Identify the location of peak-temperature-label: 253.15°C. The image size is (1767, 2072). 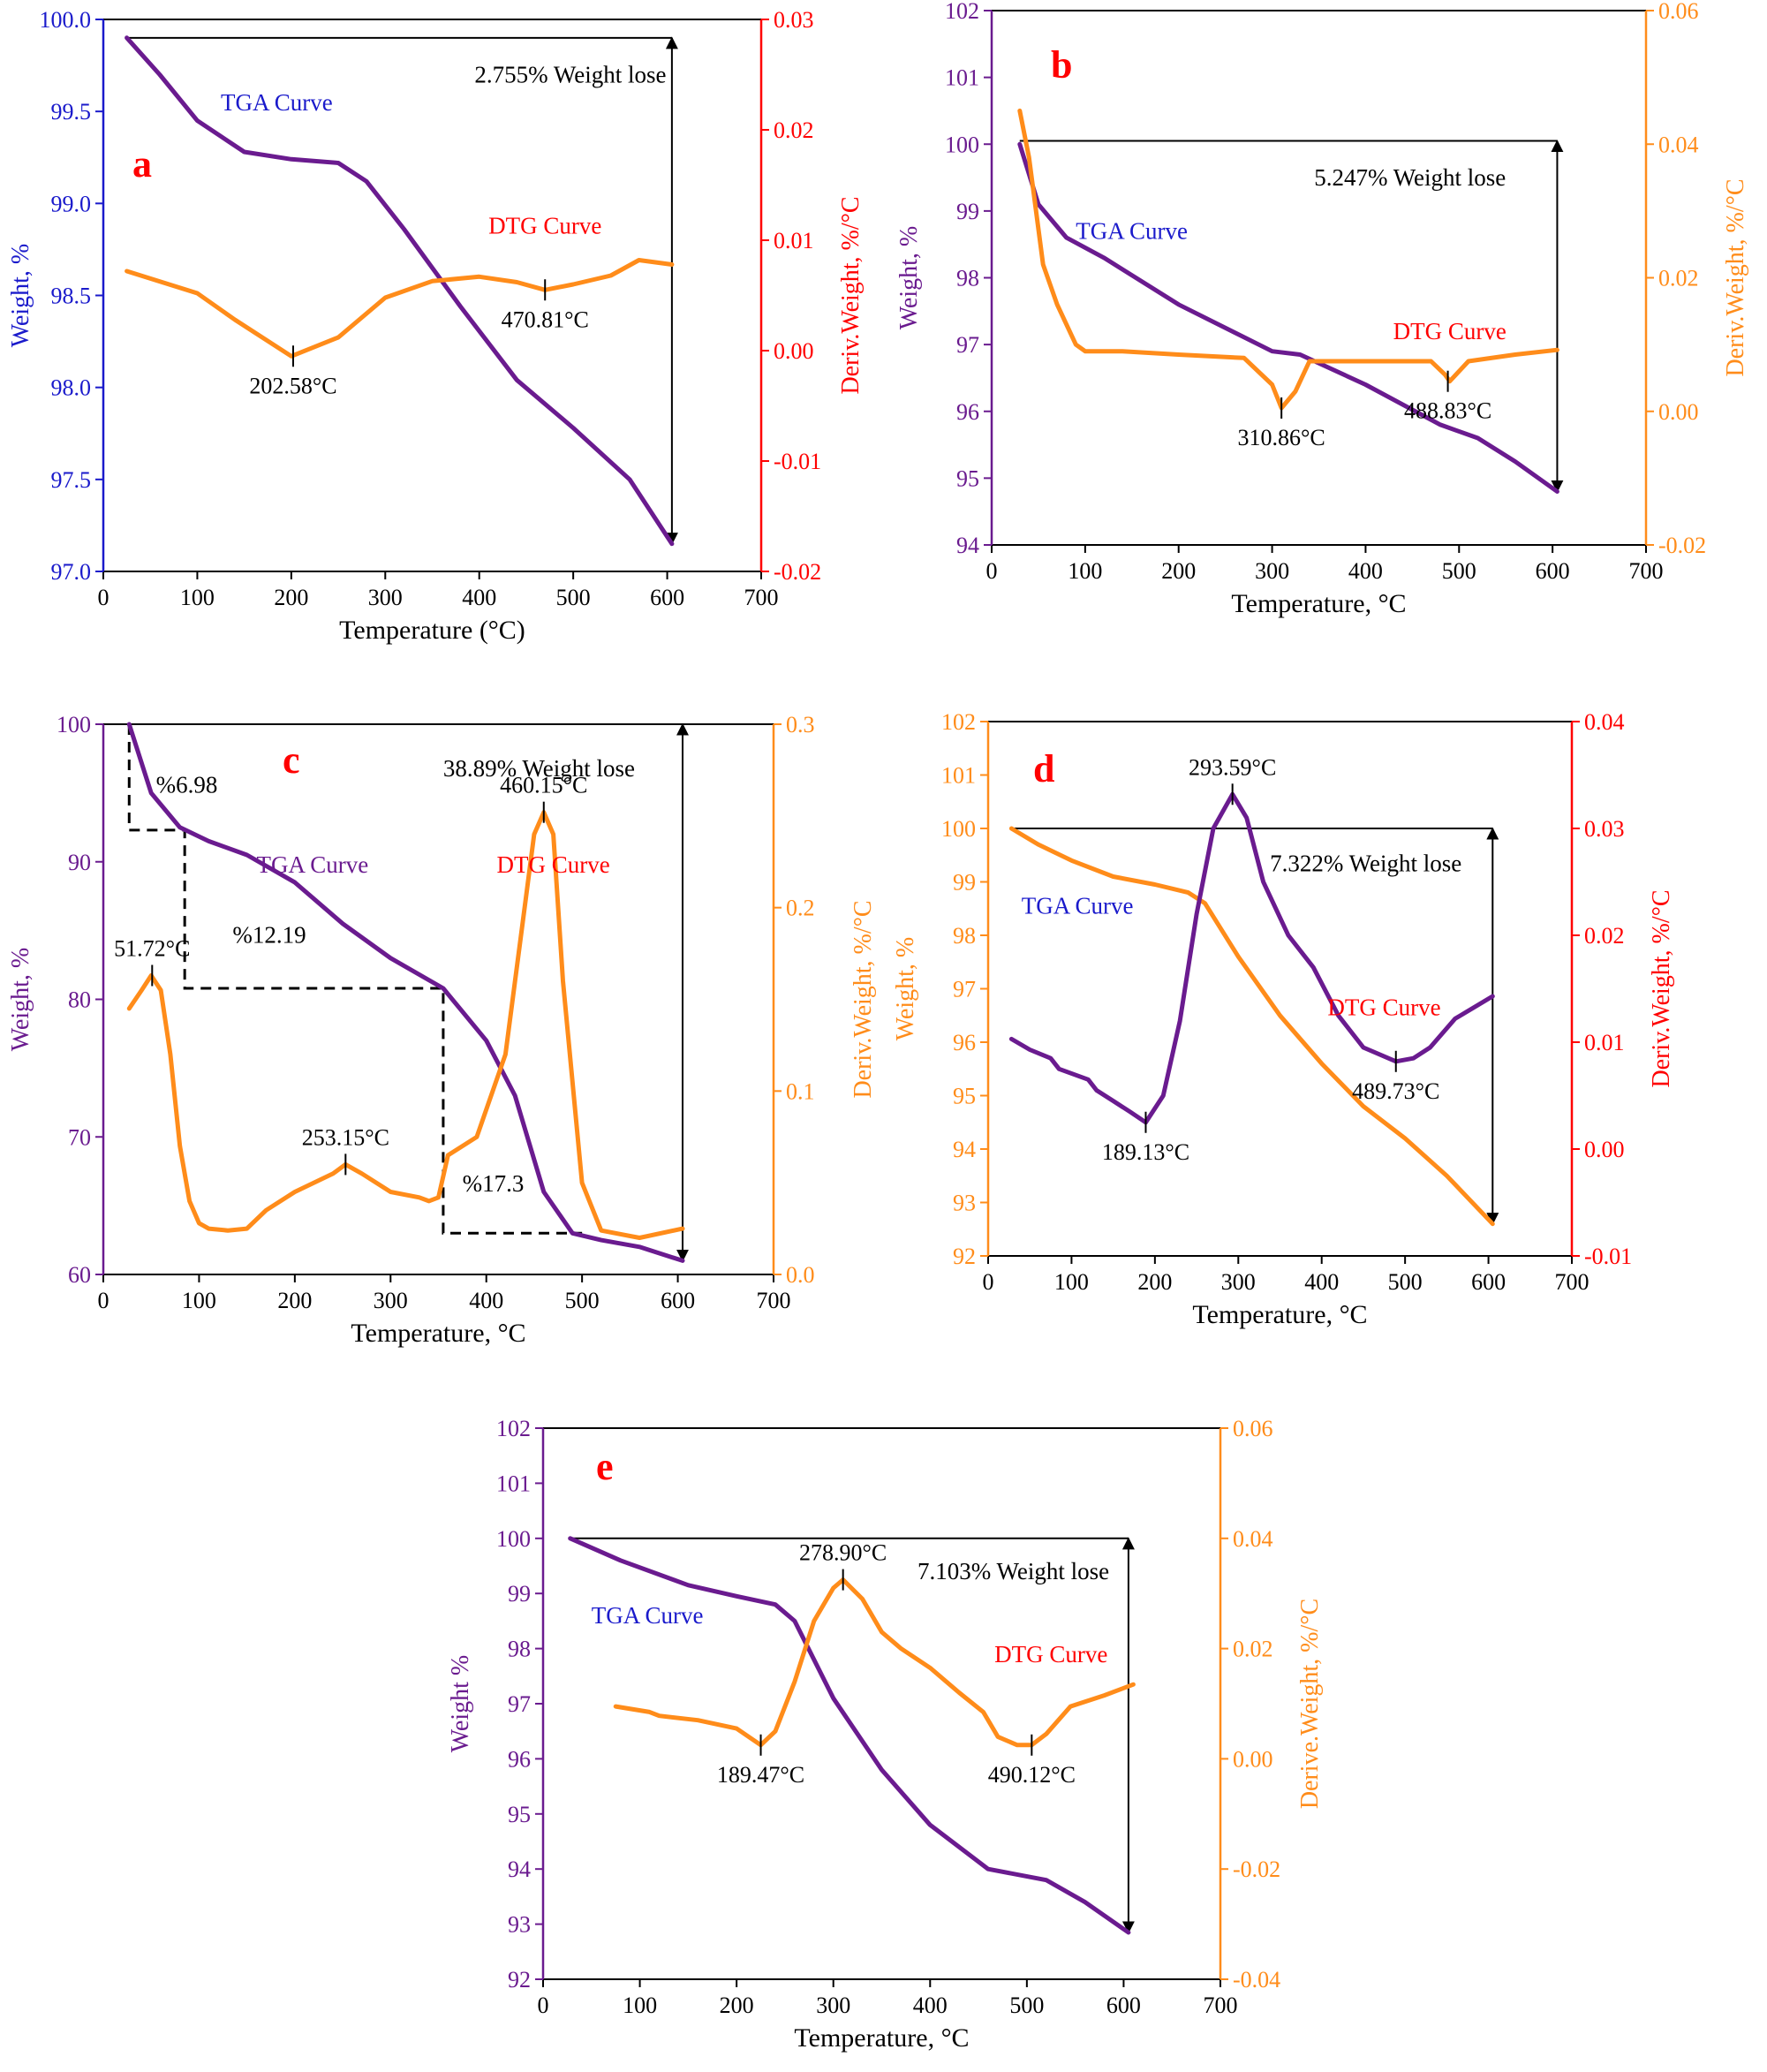
(345, 1137).